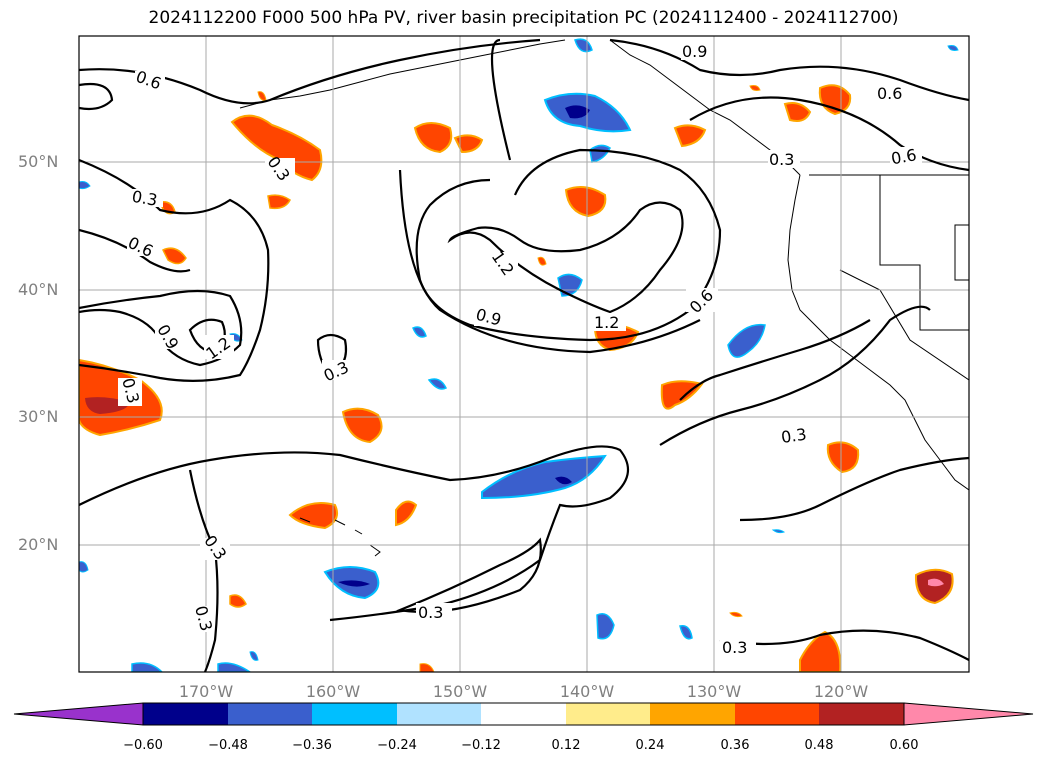  Describe the element at coordinates (968, 714) in the screenshot. I see `colorbar-over-arrow` at that location.